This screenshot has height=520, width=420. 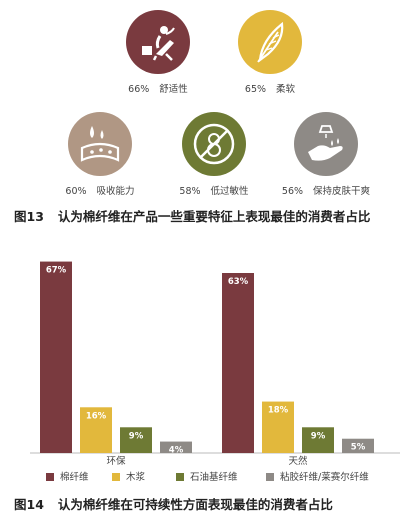 I want to click on legend-label: 粘胶纤维/莱赛尔纤维, so click(x=324, y=477).